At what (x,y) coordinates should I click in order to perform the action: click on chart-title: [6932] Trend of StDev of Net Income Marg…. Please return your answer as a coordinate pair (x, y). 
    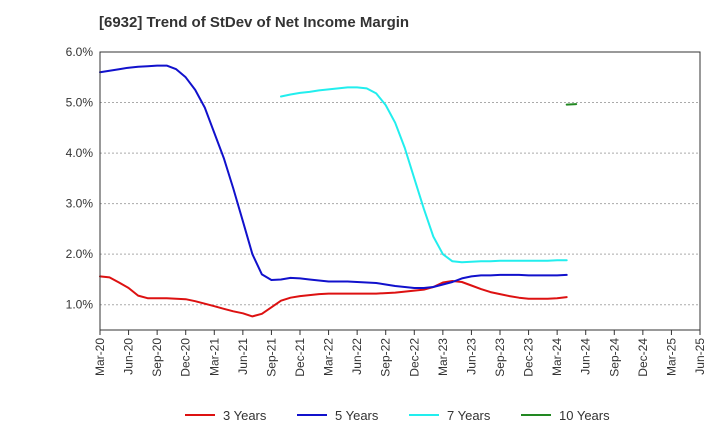
    Looking at the image, I should click on (254, 22).